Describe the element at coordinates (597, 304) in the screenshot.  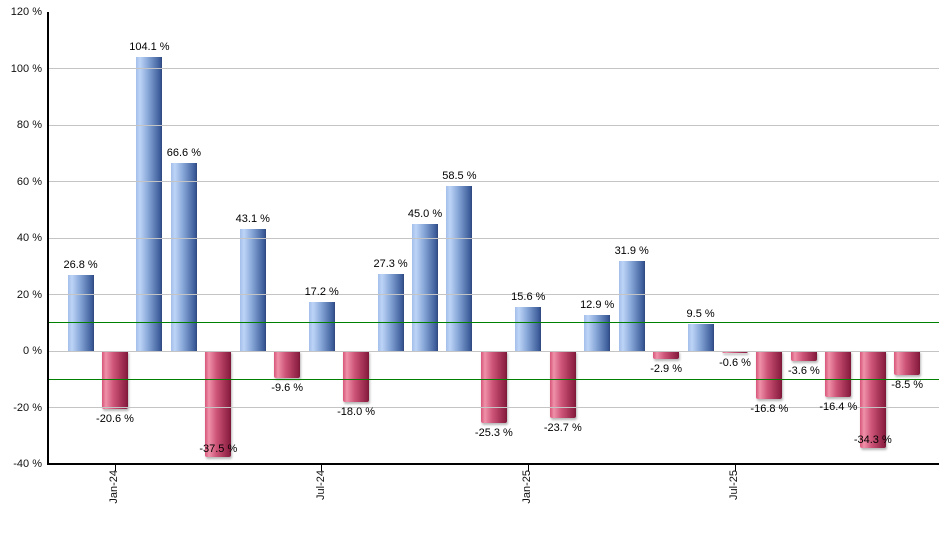
I see `bar-value-label: 12.9 %` at that location.